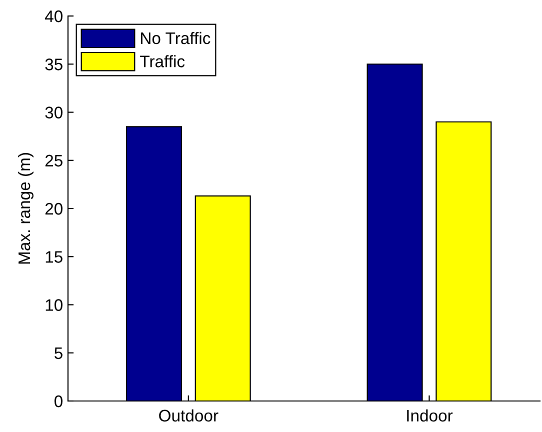 The width and height of the screenshot is (542, 432). Describe the element at coordinates (54, 257) in the screenshot. I see `y-tick-label: 15` at that location.